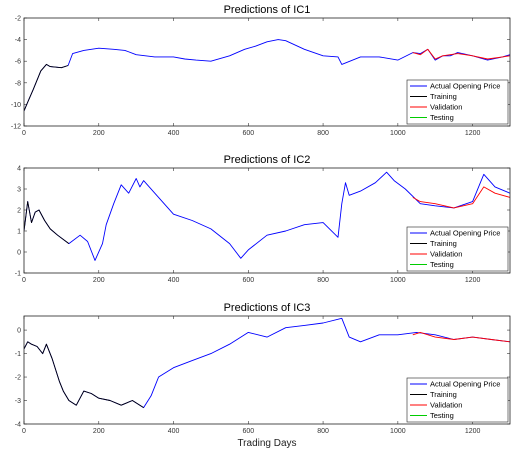 Image resolution: width=522 pixels, height=460 pixels. I want to click on y-tick-label: -6, so click(18, 62).